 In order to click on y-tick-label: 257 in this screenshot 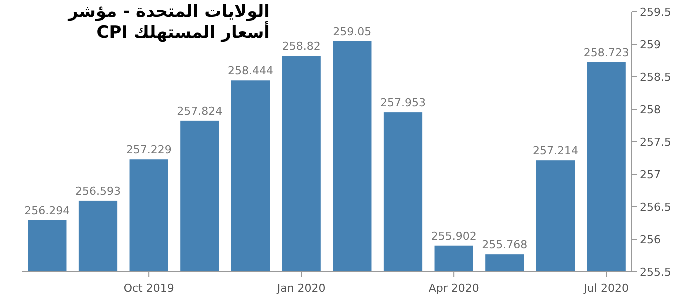, I will do `click(650, 175)`.